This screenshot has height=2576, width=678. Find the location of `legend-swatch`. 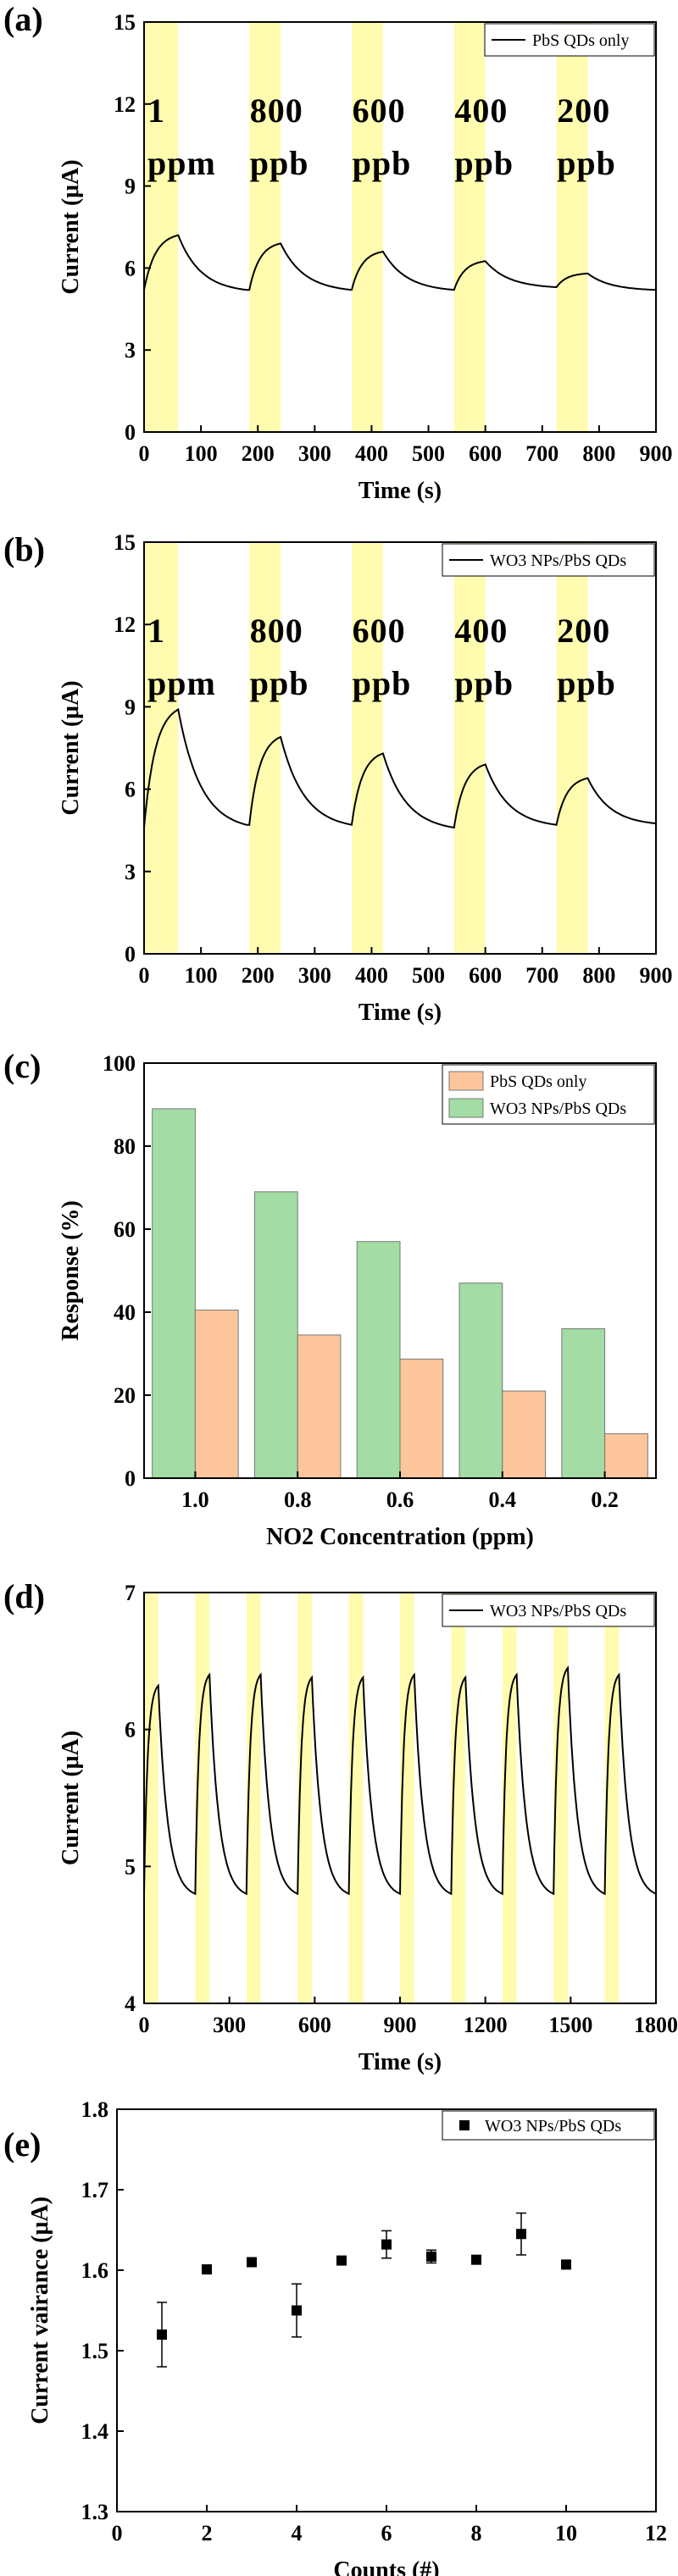

legend-swatch is located at coordinates (466, 1081).